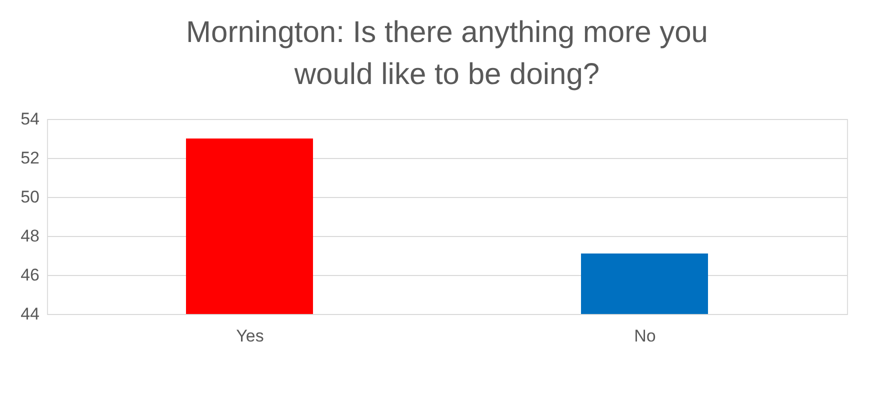 Image resolution: width=890 pixels, height=407 pixels. I want to click on y-tick-label: 52, so click(30, 158).